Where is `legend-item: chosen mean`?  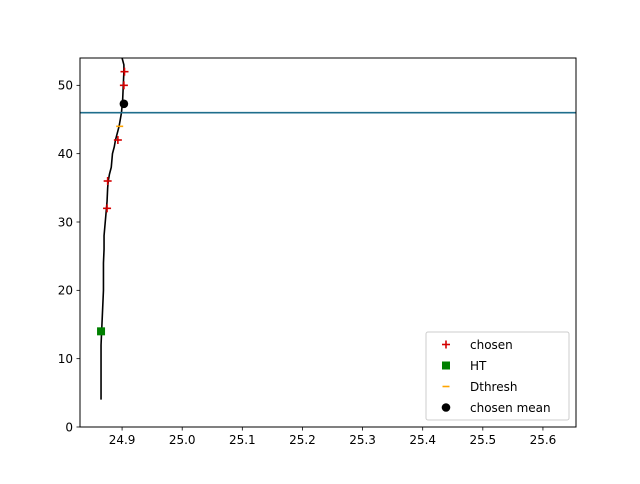
legend-item: chosen mean is located at coordinates (496, 408).